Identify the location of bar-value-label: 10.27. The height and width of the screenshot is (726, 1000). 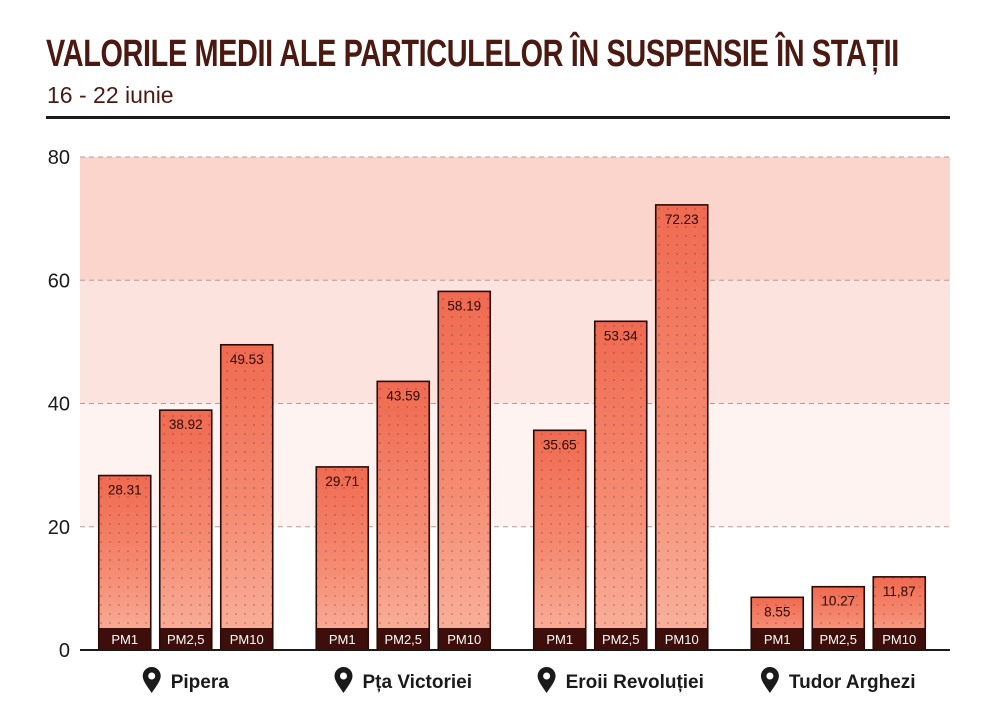
(838, 601).